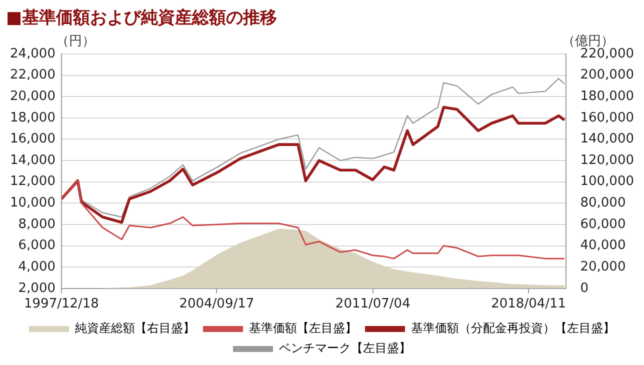  Describe the element at coordinates (37, 266) in the screenshot. I see `y-tick-label: 4,000` at that location.